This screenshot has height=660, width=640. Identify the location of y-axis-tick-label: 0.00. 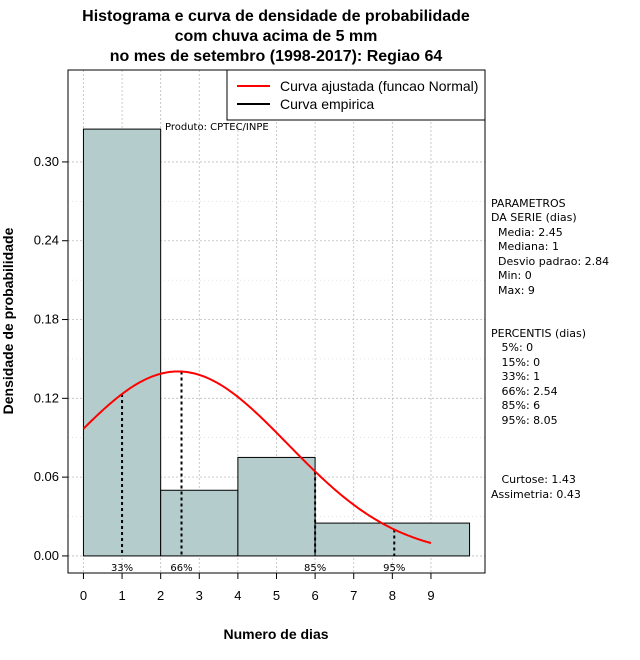
(46, 555).